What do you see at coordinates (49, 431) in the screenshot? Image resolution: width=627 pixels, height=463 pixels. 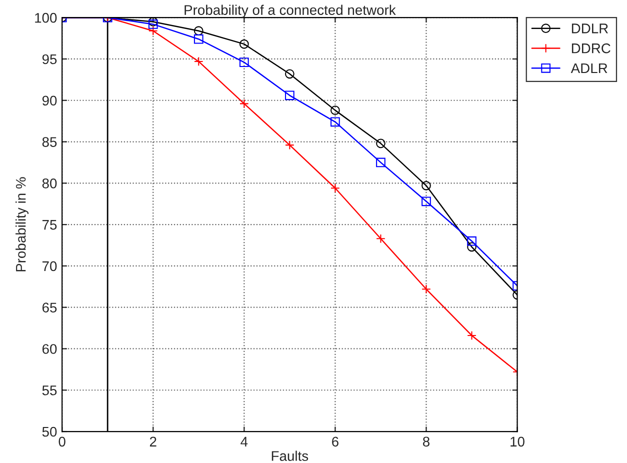 I see `y-tick-label: 50` at bounding box center [49, 431].